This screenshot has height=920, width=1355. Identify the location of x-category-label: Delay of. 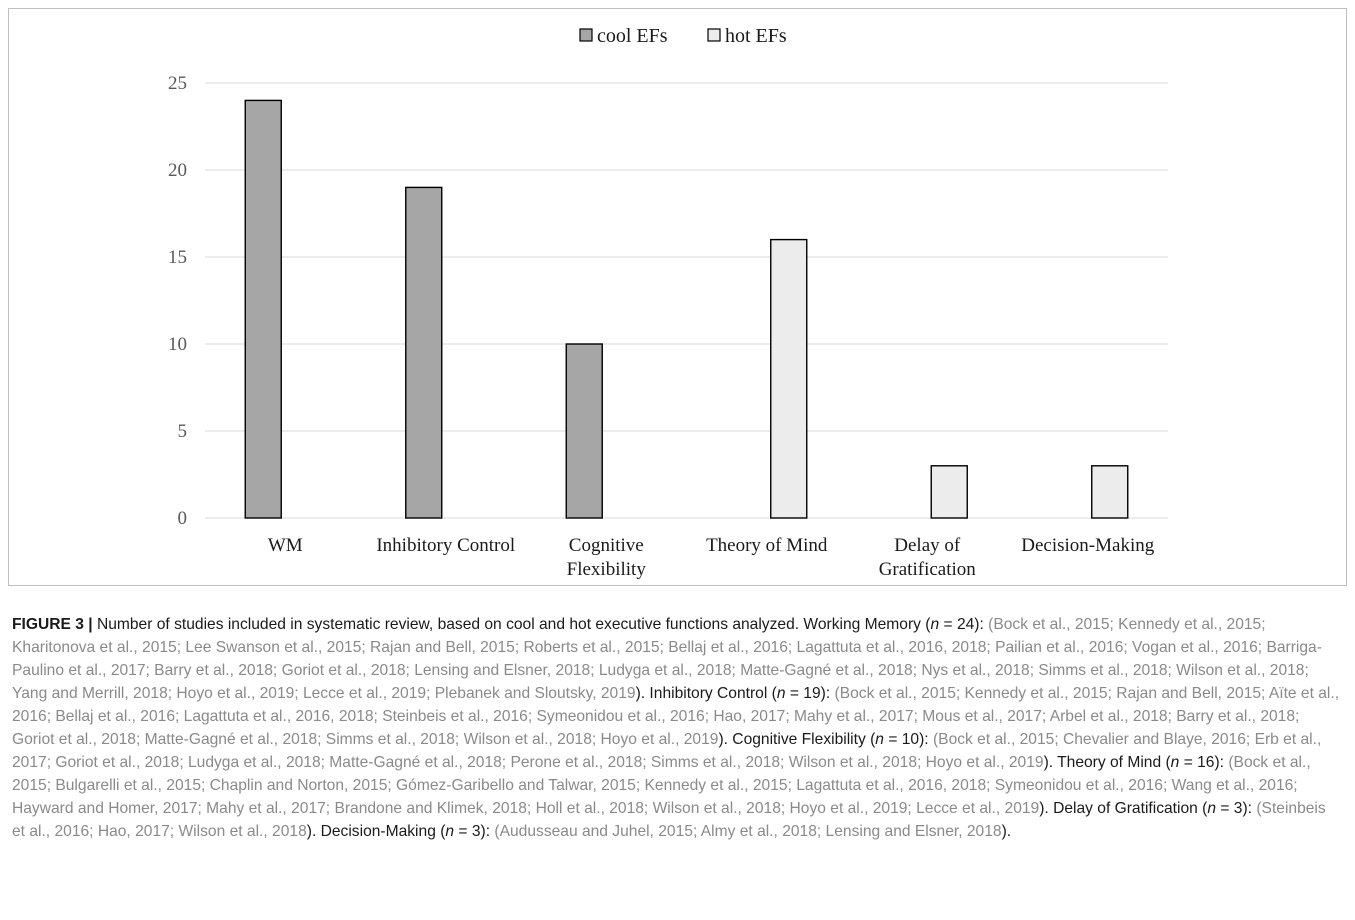
(927, 545).